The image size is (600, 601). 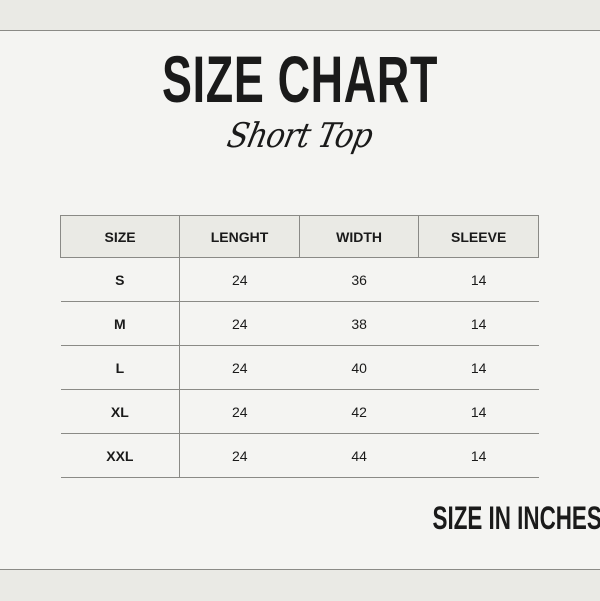 What do you see at coordinates (359, 236) in the screenshot?
I see `header-width: WIDTH` at bounding box center [359, 236].